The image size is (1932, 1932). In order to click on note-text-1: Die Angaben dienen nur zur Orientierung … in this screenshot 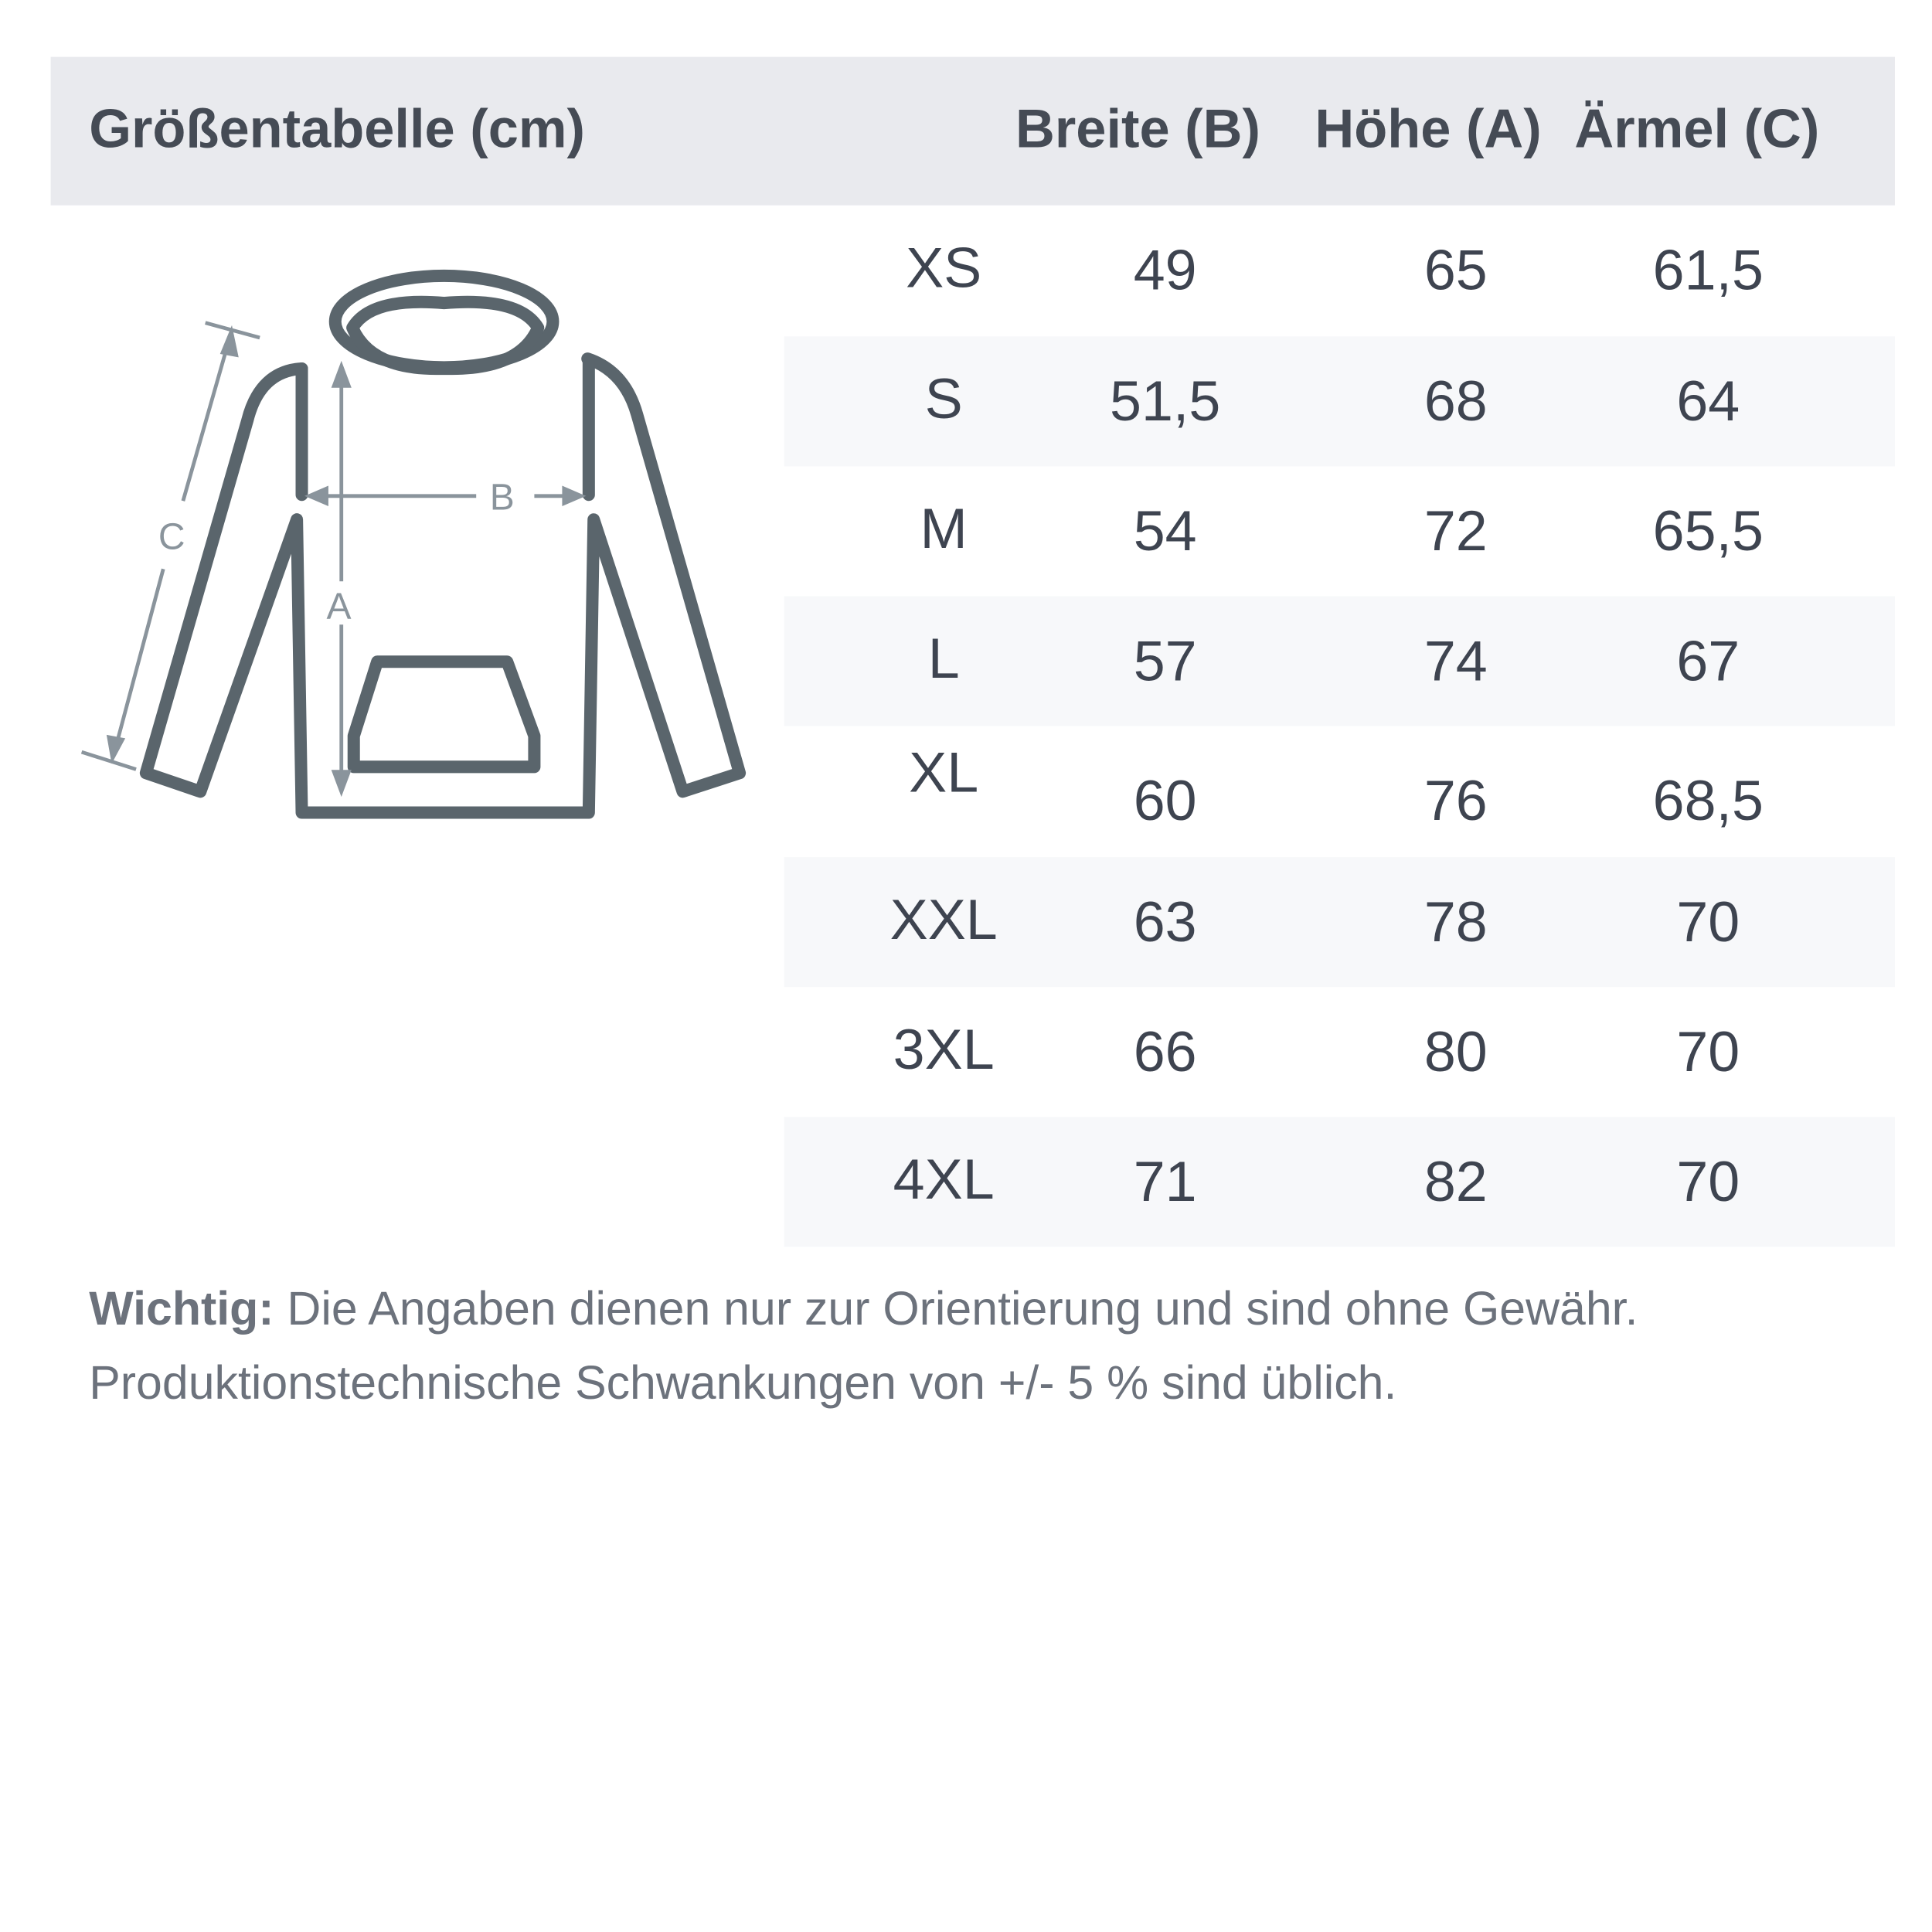, I will do `click(956, 1310)`.